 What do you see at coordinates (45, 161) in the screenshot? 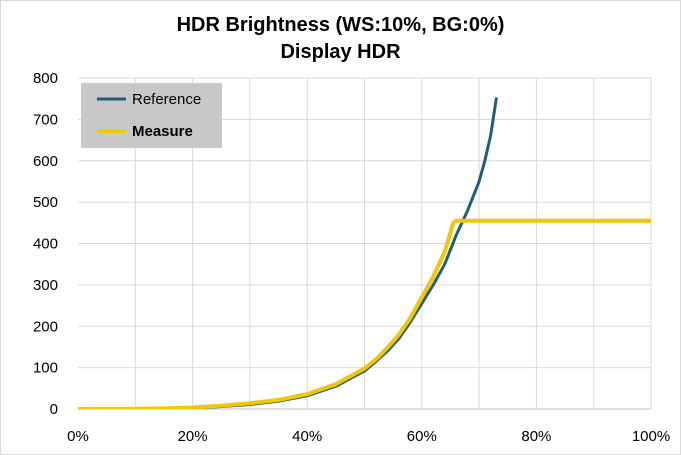
I see `y-tick-label: 600` at bounding box center [45, 161].